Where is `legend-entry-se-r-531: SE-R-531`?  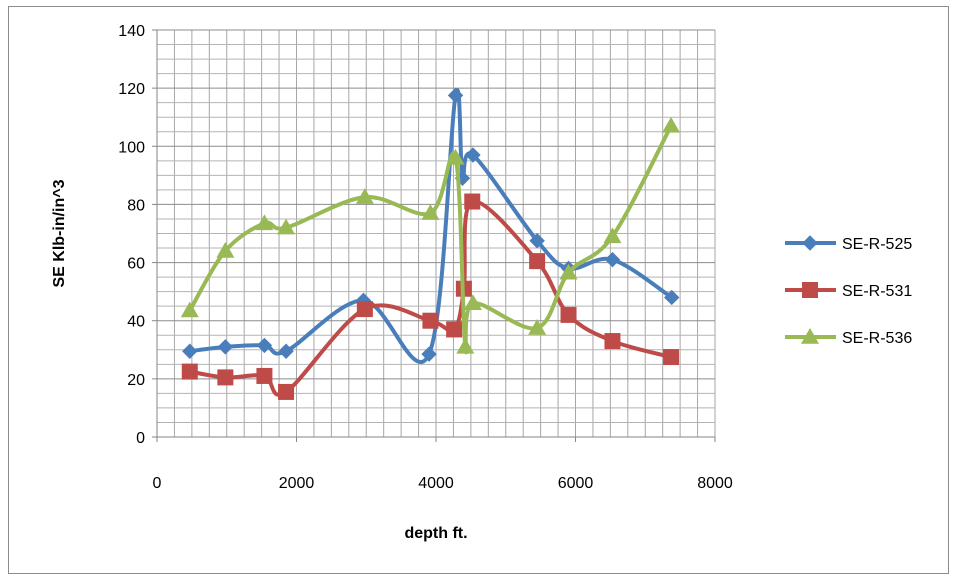 legend-entry-se-r-531: SE-R-531 is located at coordinates (848, 291).